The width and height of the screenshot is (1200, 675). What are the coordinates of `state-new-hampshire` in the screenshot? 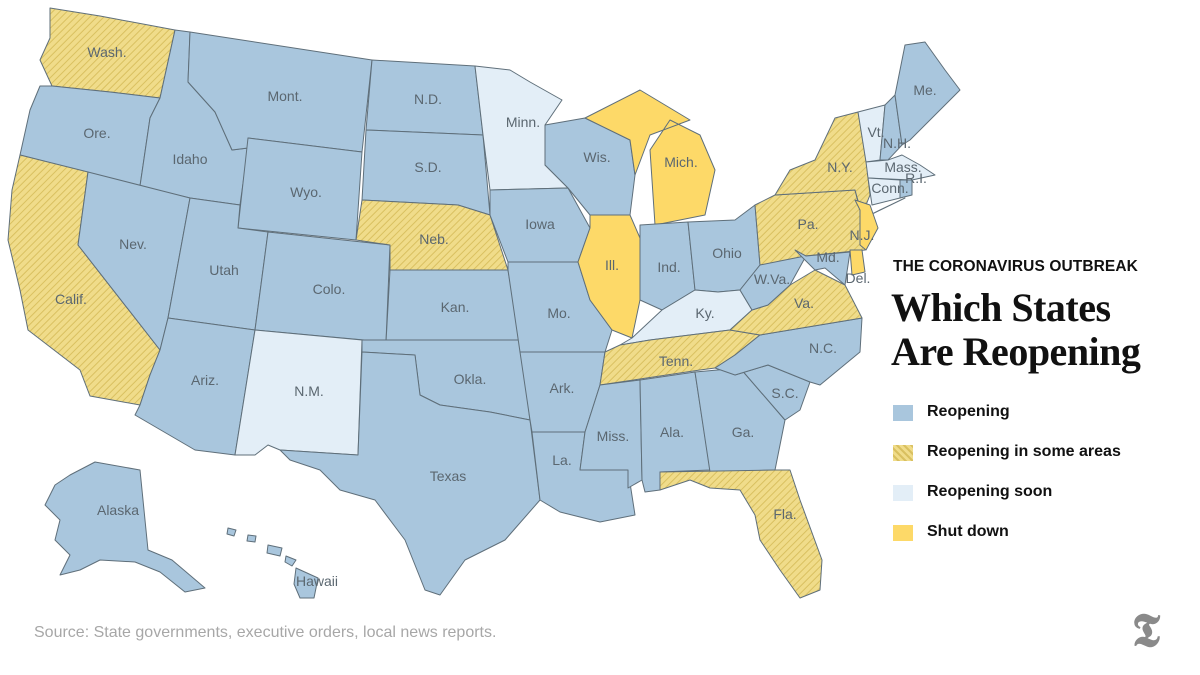 It's located at (891, 127).